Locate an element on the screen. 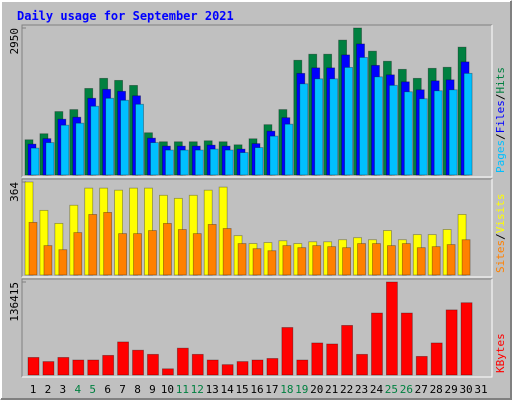 This screenshot has width=512, height=400. x-tick-label: 21 is located at coordinates (331, 389).